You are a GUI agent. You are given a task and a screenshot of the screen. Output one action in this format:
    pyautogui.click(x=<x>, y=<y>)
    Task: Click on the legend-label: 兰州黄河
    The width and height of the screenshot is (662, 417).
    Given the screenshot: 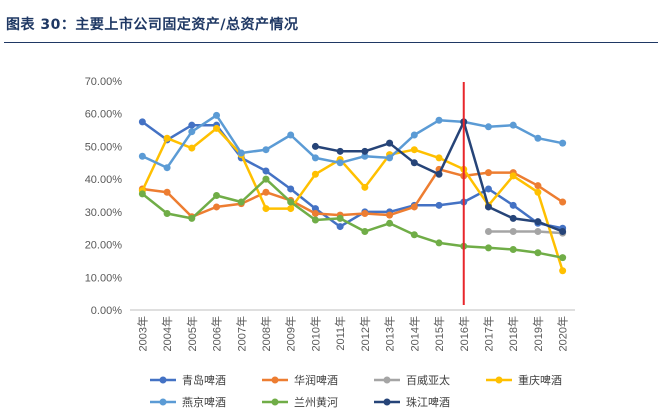 What is the action you would take?
    pyautogui.click(x=316, y=402)
    